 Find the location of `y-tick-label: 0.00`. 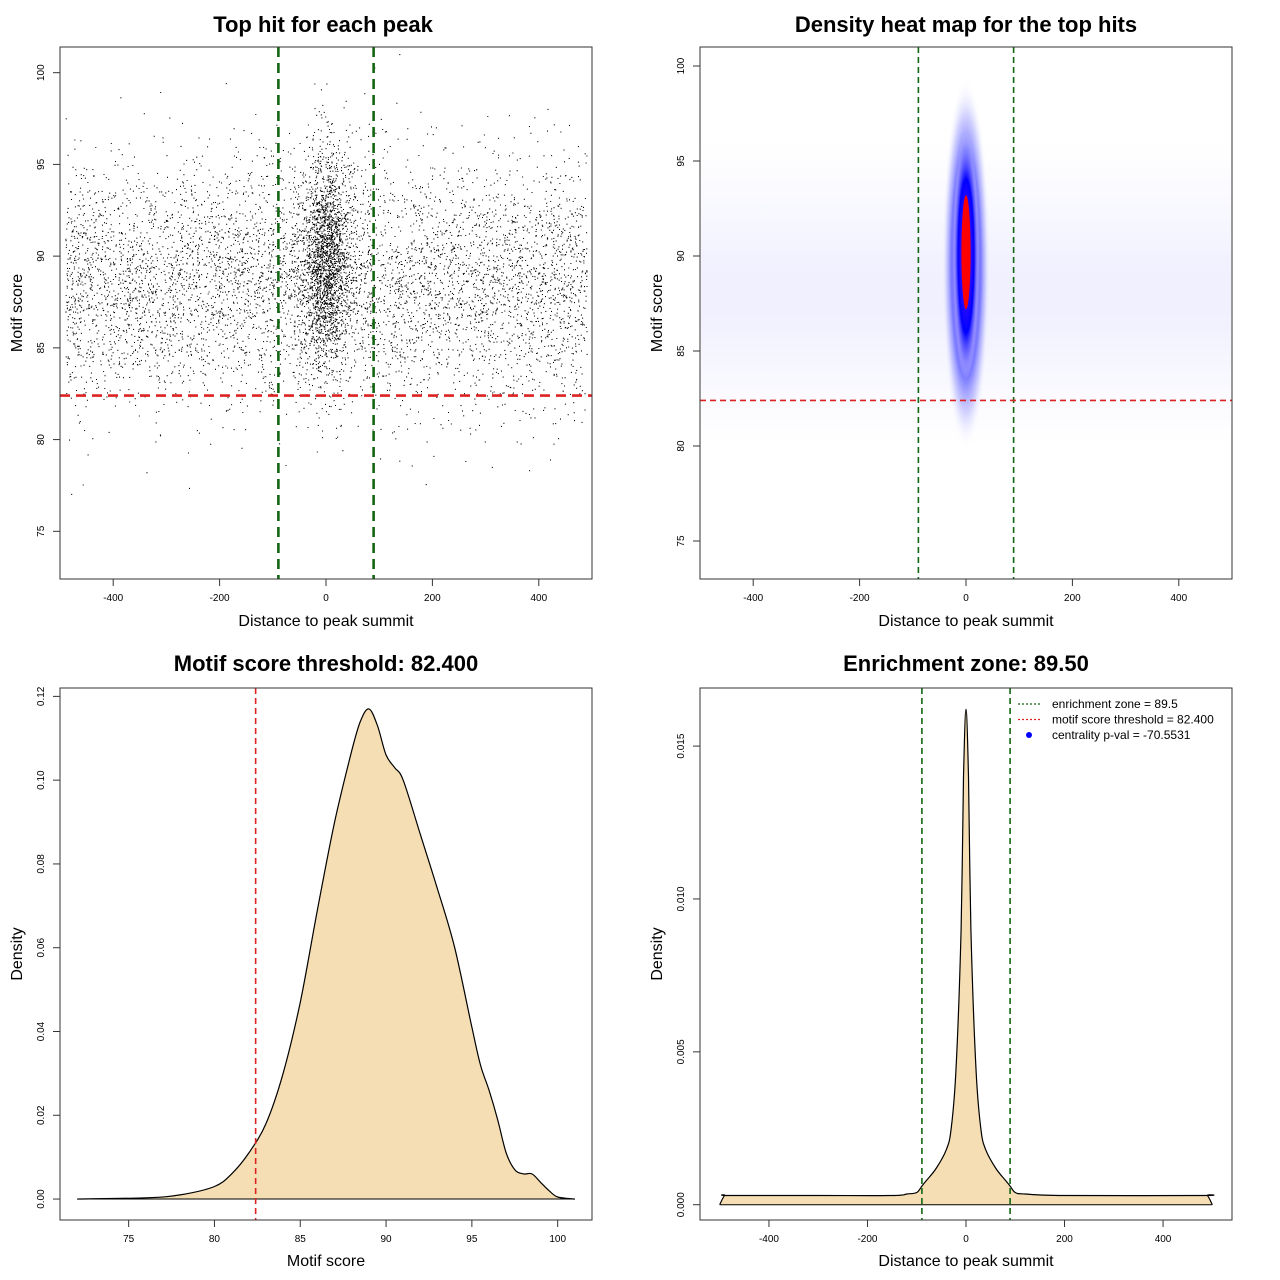

y-tick-label: 0.00 is located at coordinates (41, 1199).